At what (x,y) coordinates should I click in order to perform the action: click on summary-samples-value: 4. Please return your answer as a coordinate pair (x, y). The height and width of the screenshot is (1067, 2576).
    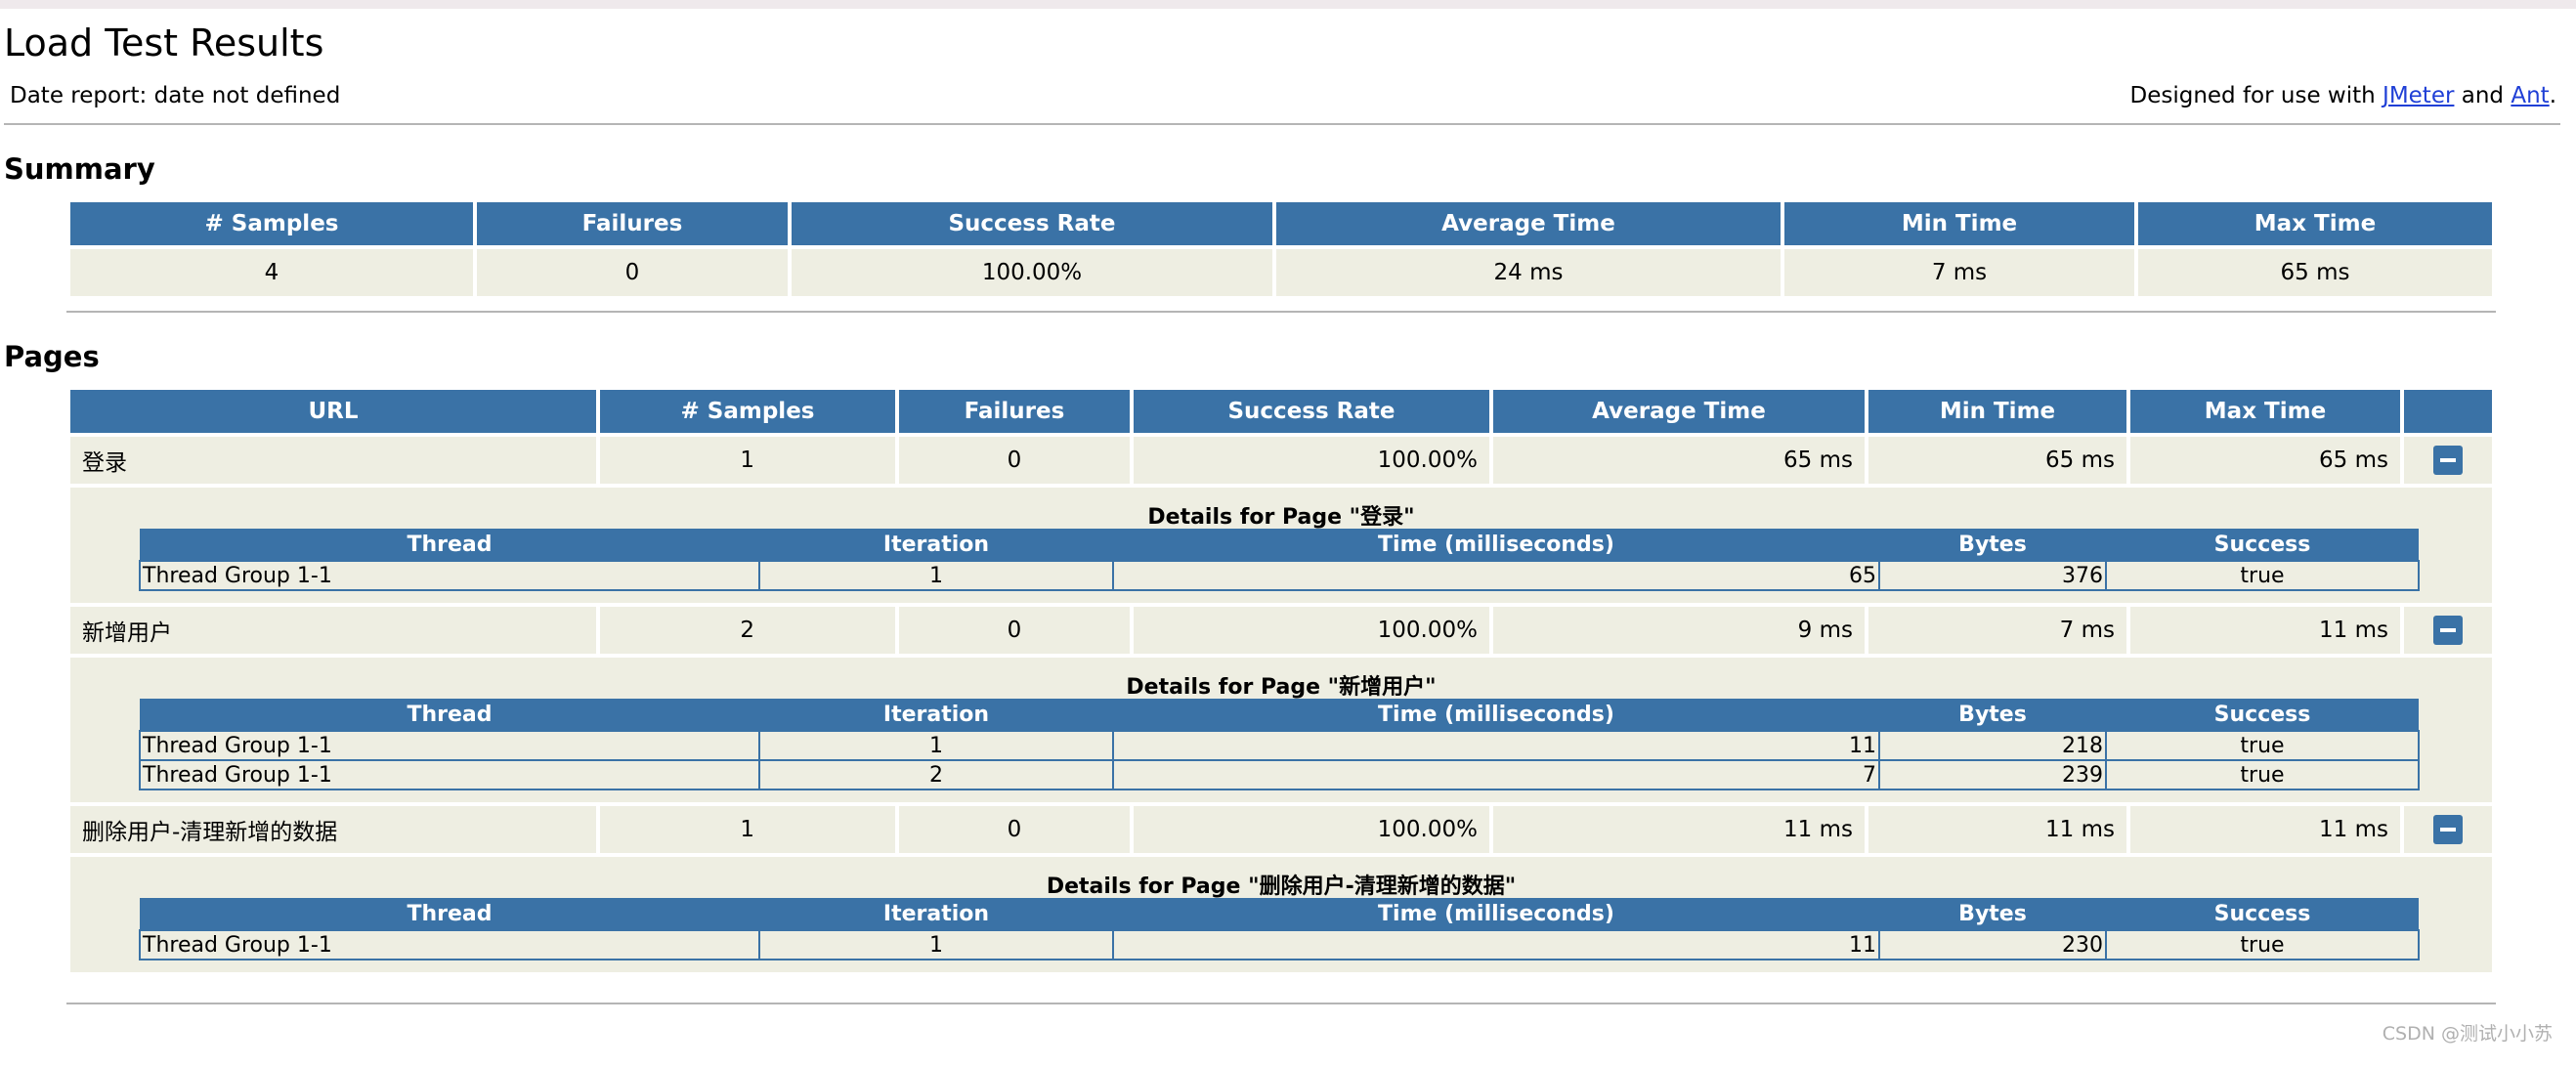
    Looking at the image, I should click on (271, 272).